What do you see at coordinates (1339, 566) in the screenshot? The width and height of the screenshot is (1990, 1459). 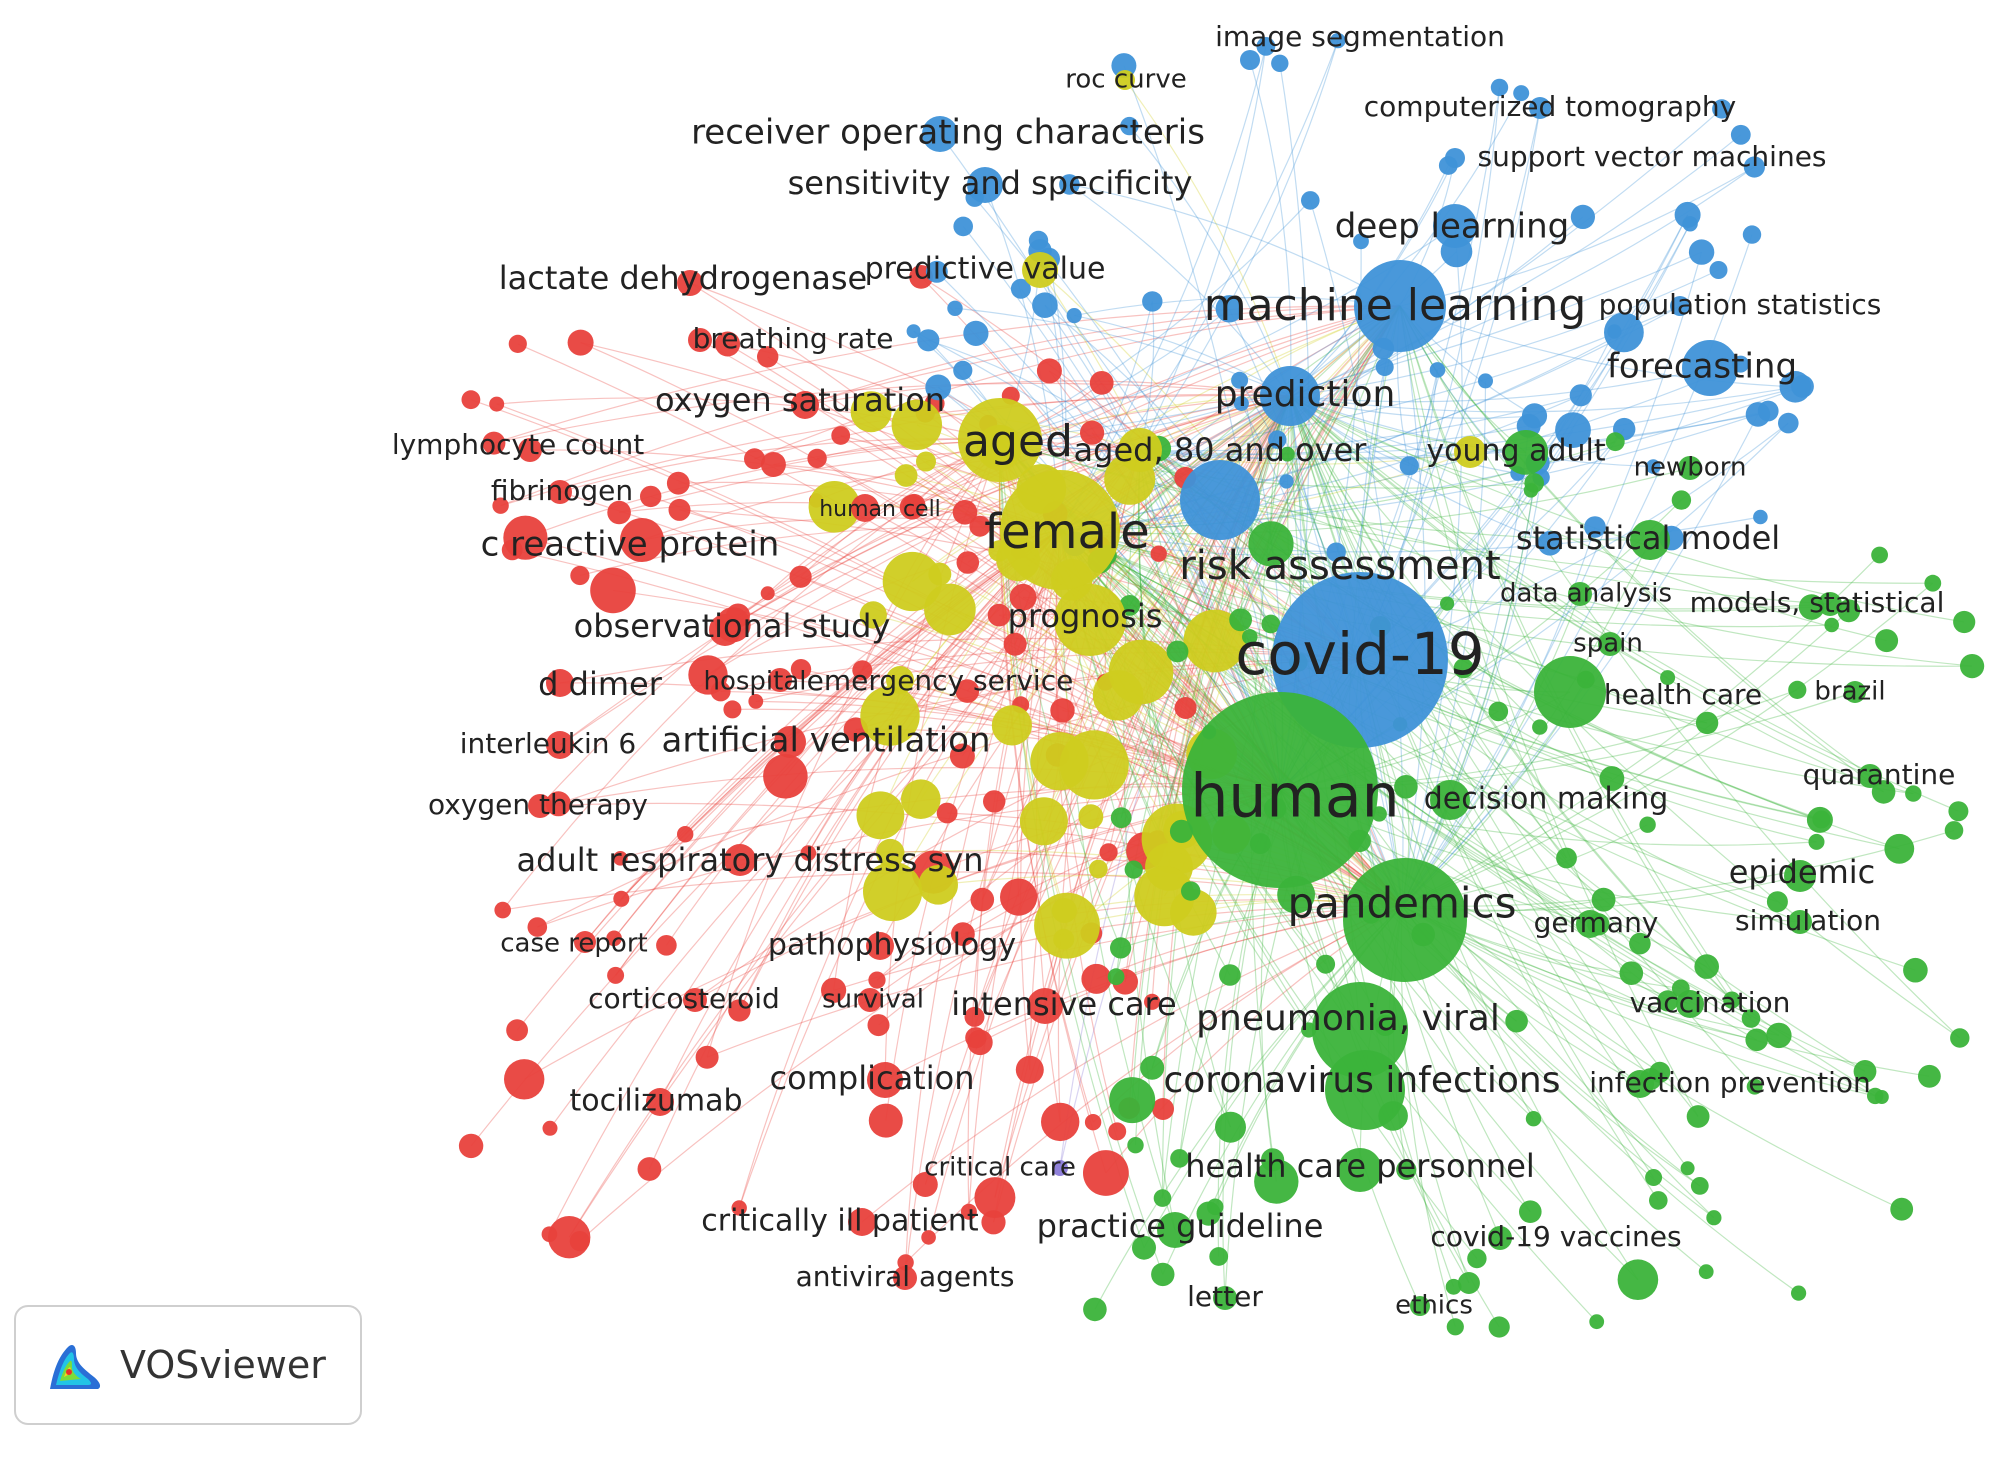 I see `term-label: risk assessment` at bounding box center [1339, 566].